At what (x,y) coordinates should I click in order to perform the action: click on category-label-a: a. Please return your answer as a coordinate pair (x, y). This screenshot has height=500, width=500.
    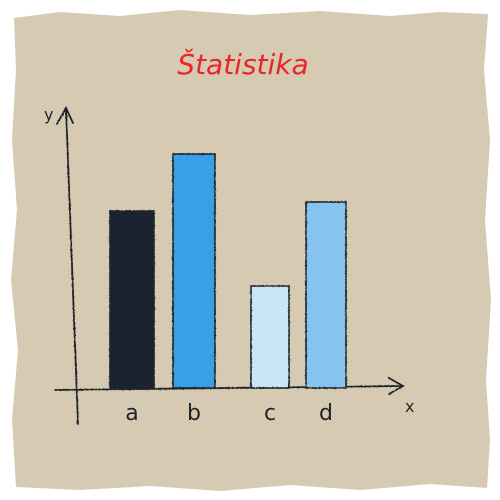
    Looking at the image, I should click on (131, 413).